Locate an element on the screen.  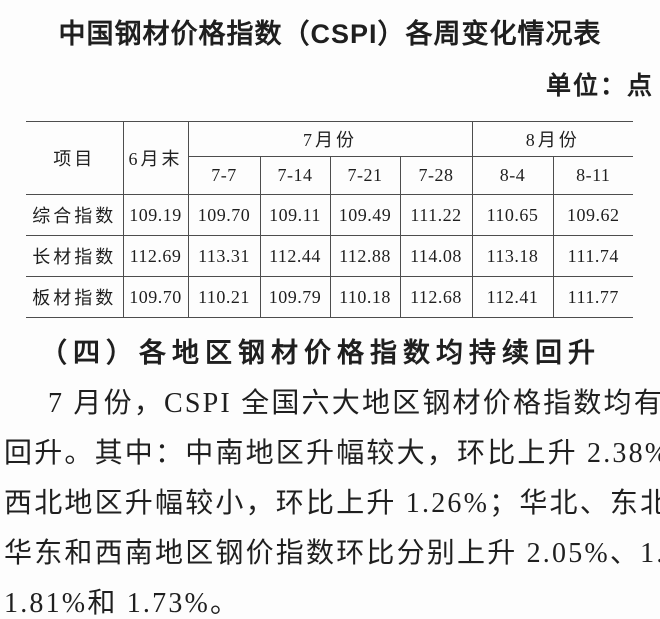
table-header-row-weeks: 7-7 7-14 7-21 7-28 8-4 8-11 is located at coordinates (329, 175).